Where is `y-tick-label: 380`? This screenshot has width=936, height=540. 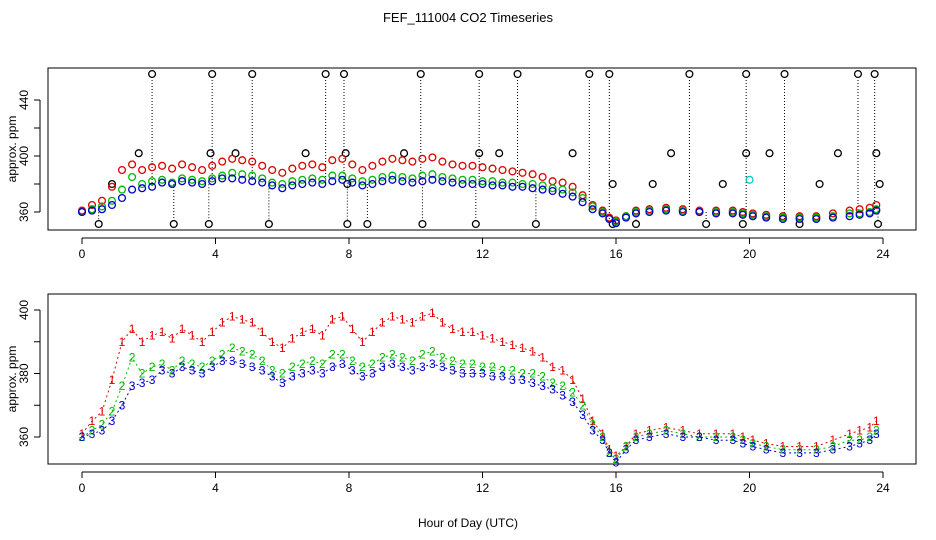
y-tick-label: 380 is located at coordinates (24, 373).